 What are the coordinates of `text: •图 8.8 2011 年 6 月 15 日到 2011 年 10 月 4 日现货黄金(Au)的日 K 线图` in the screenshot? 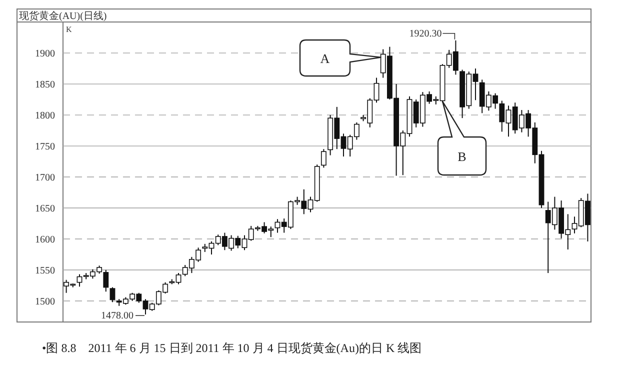 It's located at (232, 348).